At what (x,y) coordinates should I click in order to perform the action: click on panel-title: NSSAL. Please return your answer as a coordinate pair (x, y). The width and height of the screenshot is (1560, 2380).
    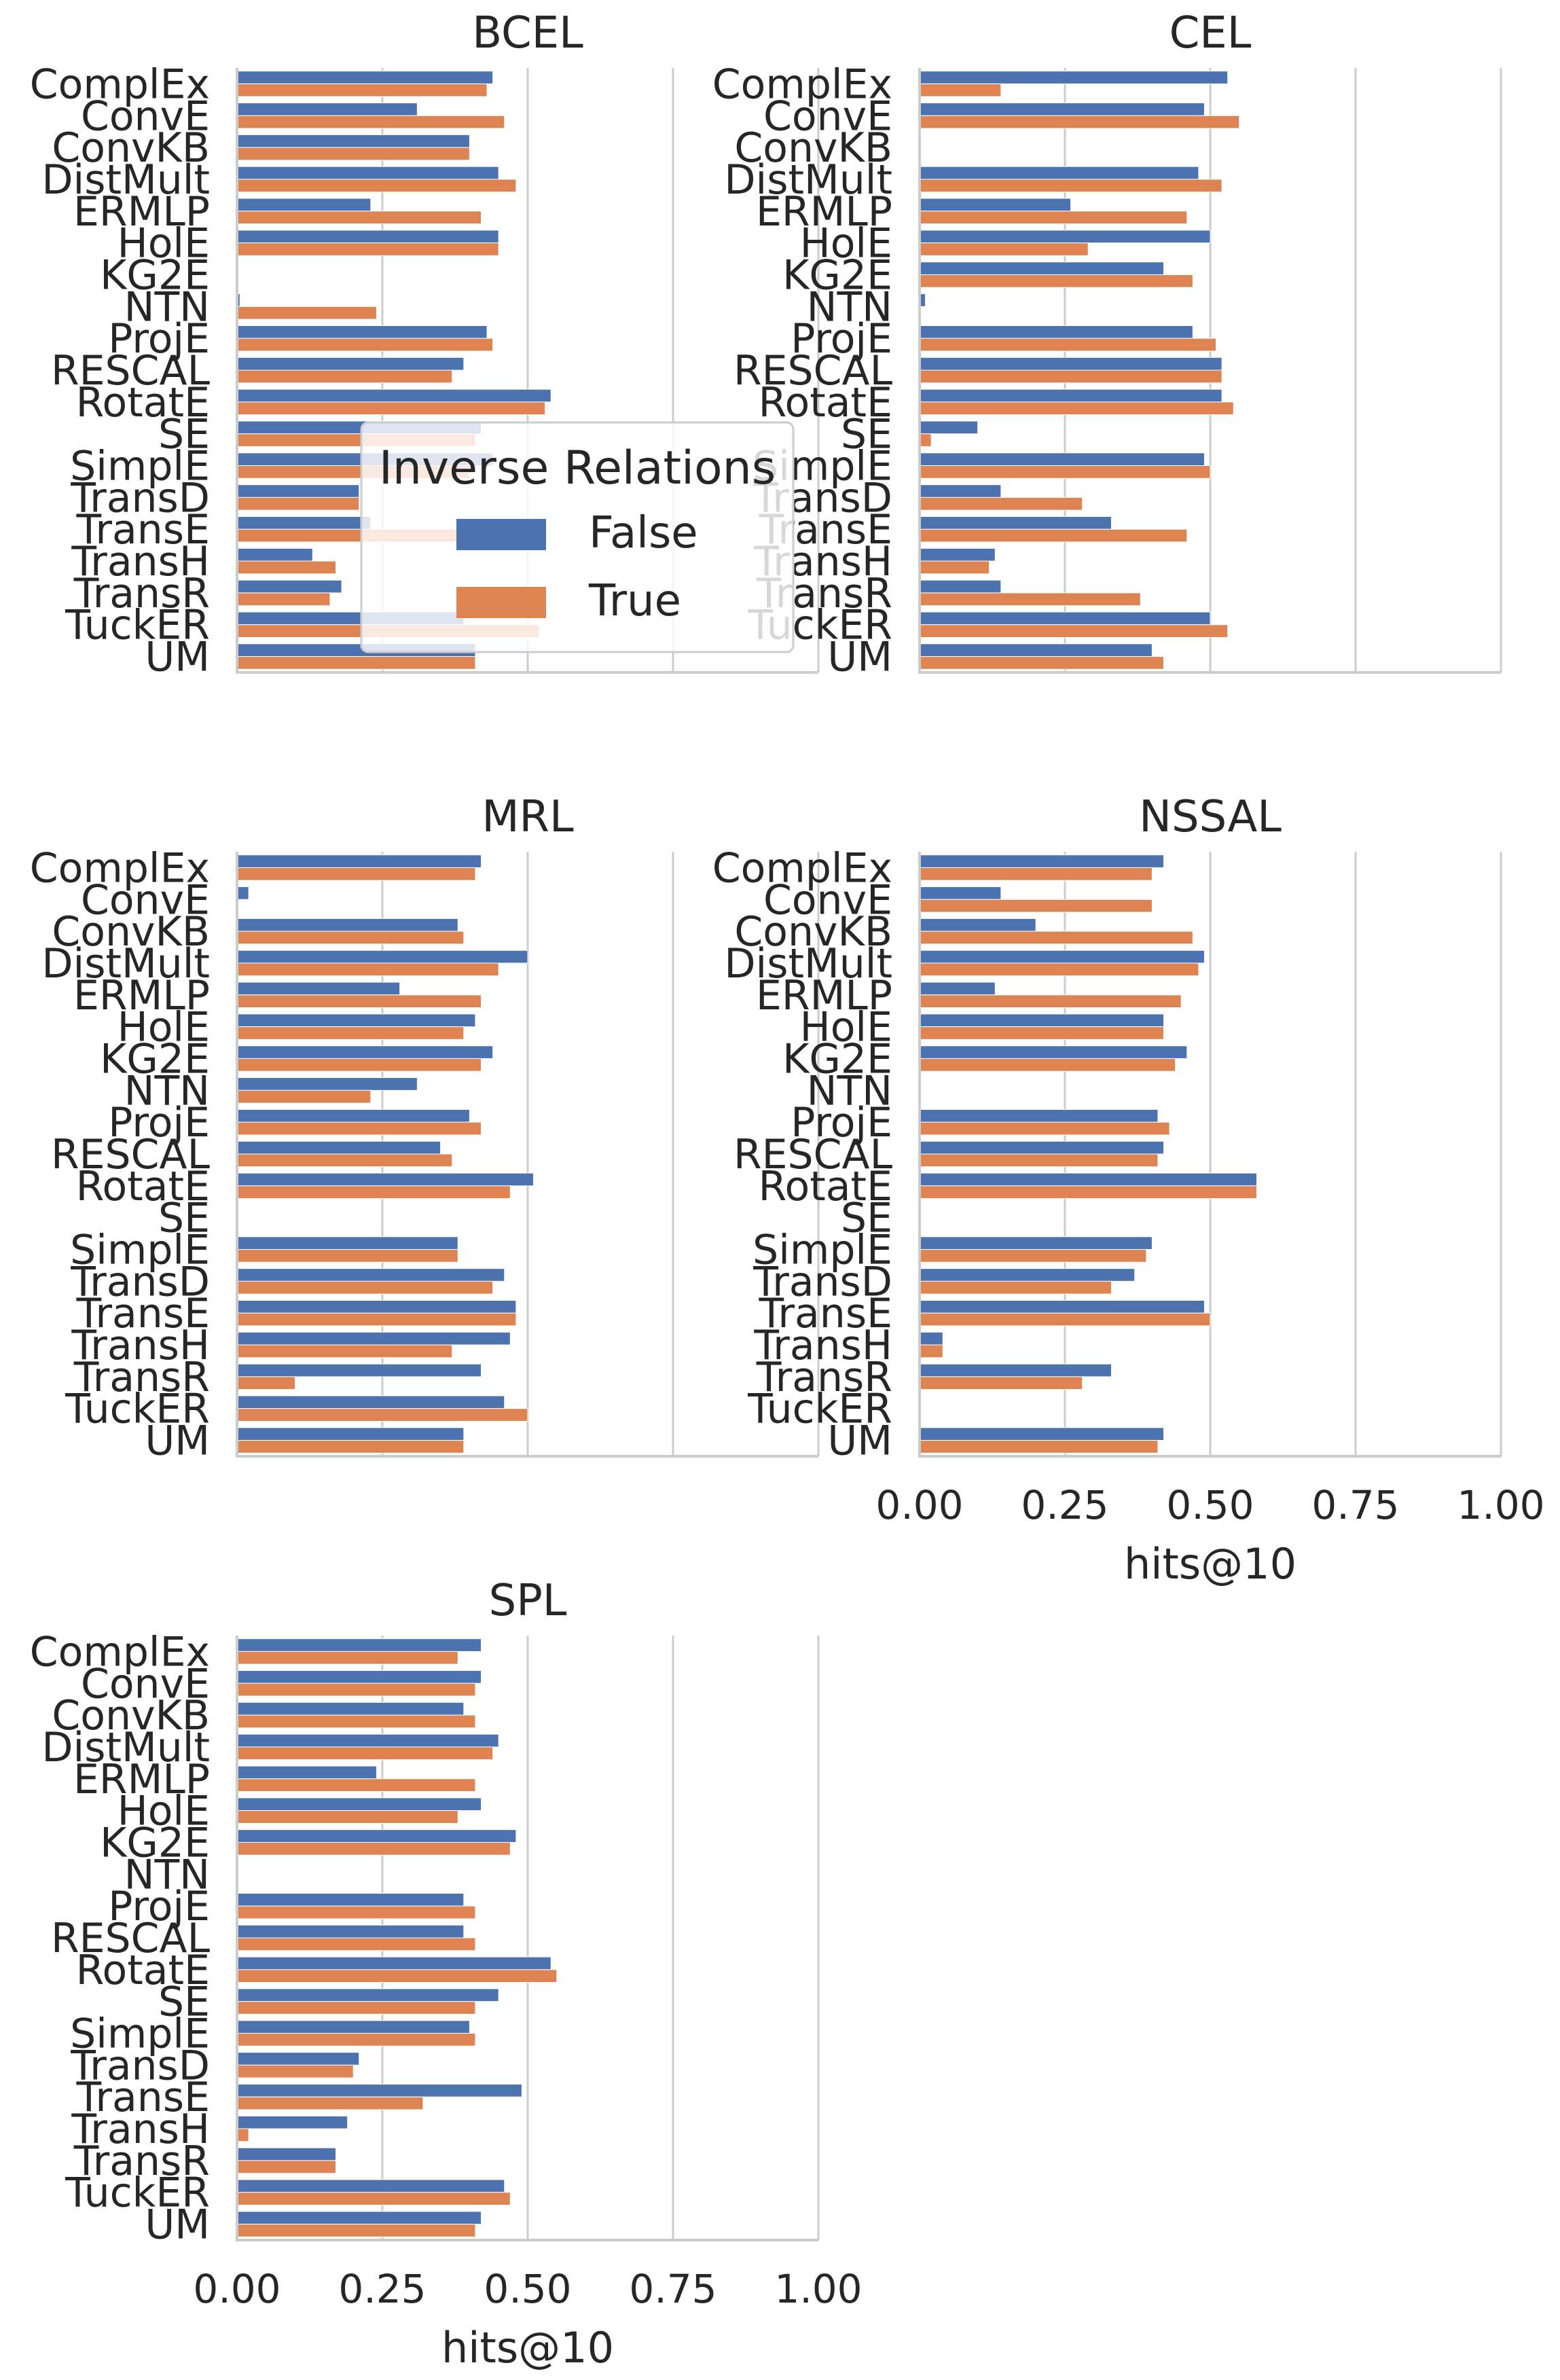
    Looking at the image, I should click on (1210, 817).